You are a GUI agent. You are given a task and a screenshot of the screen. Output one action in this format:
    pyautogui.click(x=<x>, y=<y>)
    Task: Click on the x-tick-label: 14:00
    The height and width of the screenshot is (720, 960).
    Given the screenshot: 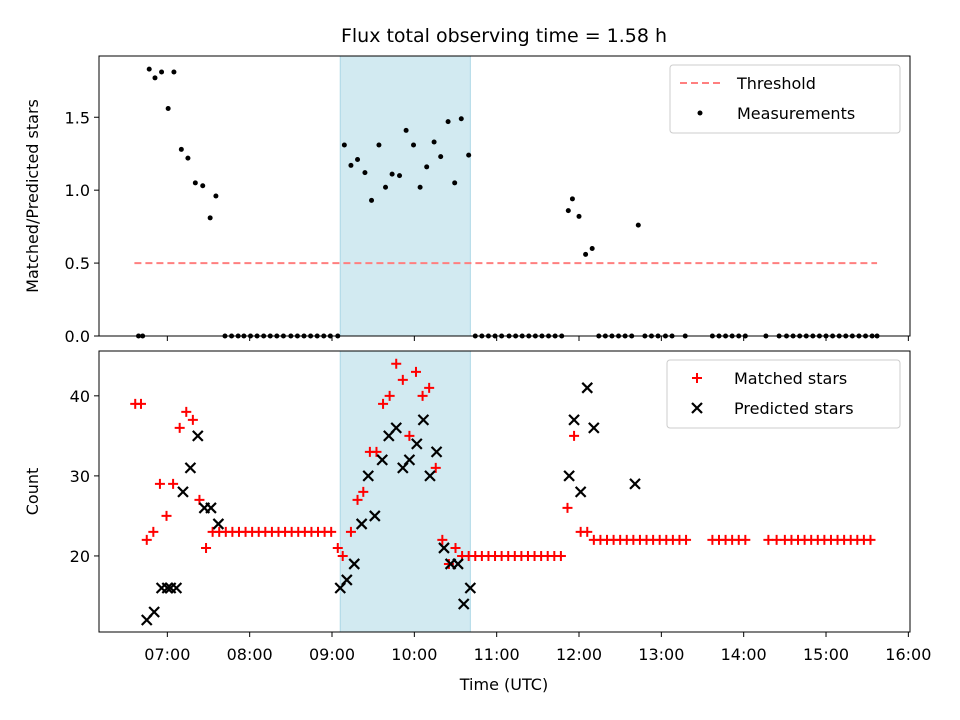 What is the action you would take?
    pyautogui.click(x=744, y=654)
    